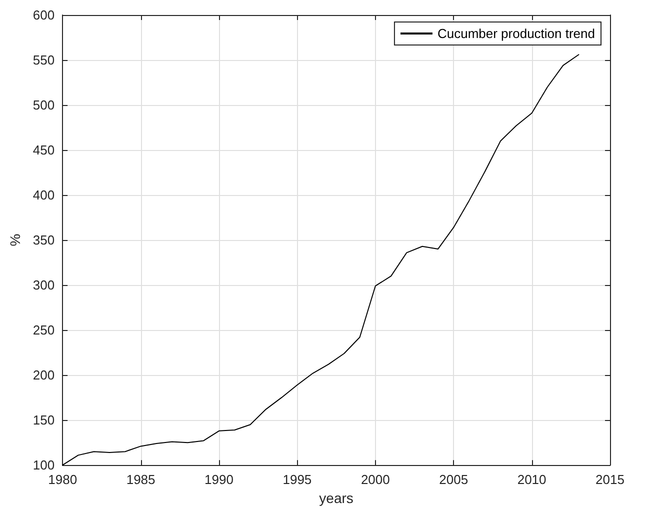  I want to click on y-axis-title: %, so click(15, 240).